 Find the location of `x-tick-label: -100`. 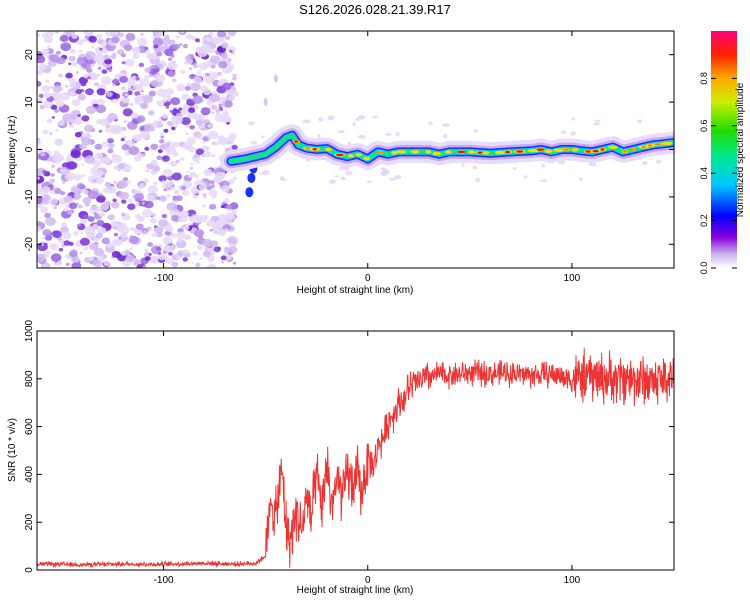

x-tick-label: -100 is located at coordinates (164, 580).